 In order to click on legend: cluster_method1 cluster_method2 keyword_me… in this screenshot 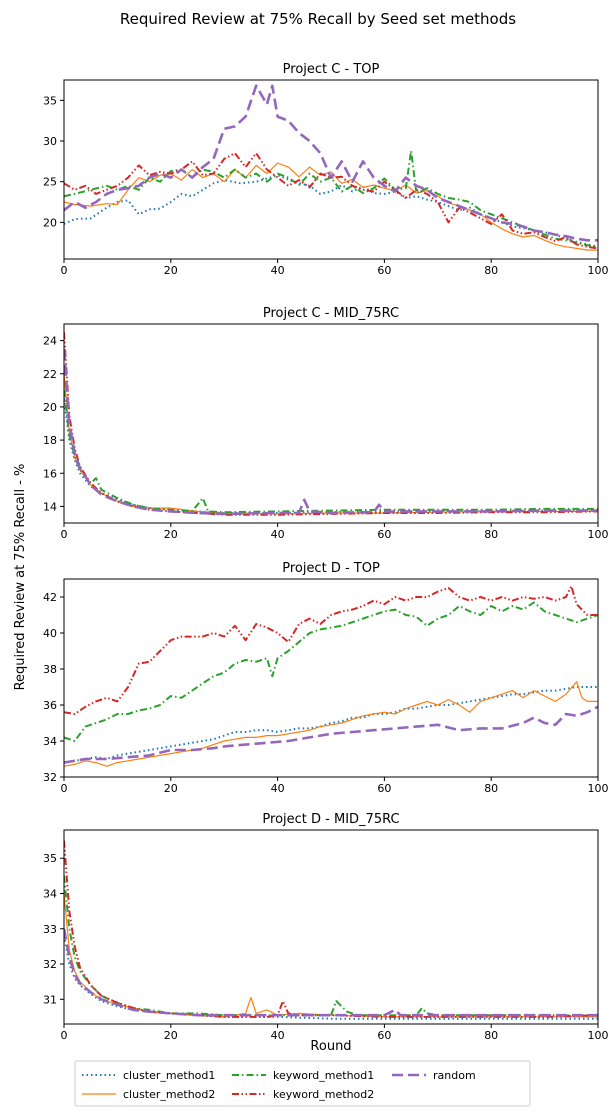, I will do `click(302, 1083)`.